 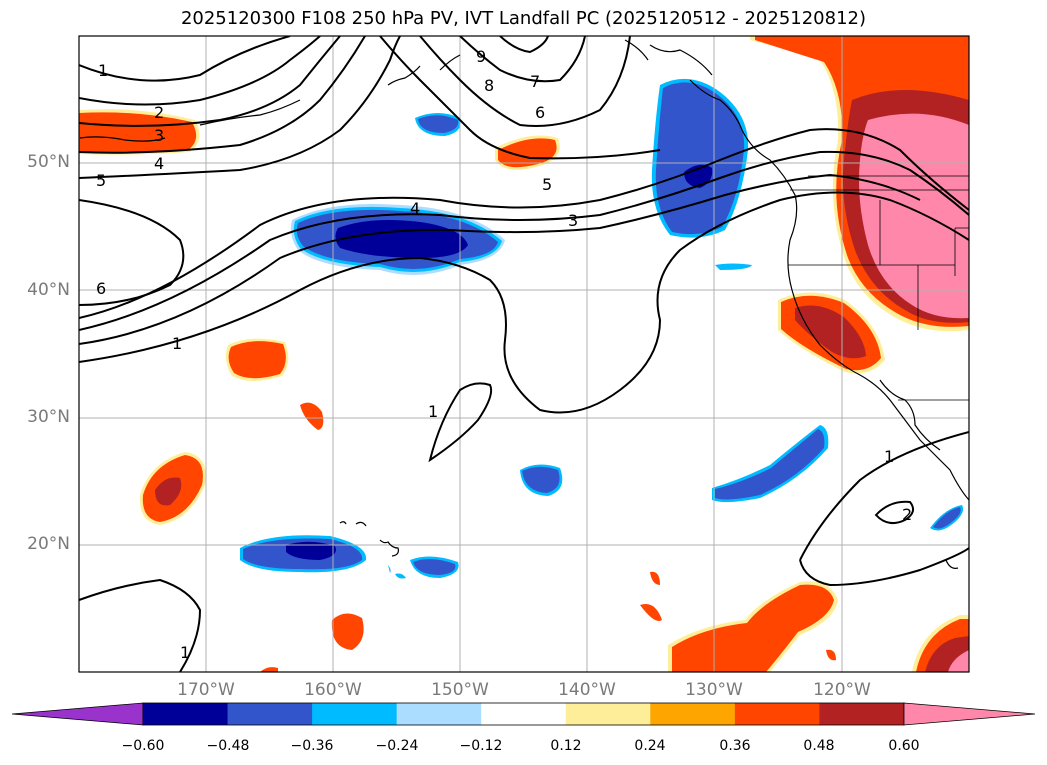 I want to click on contour-label: 9, so click(x=481, y=56).